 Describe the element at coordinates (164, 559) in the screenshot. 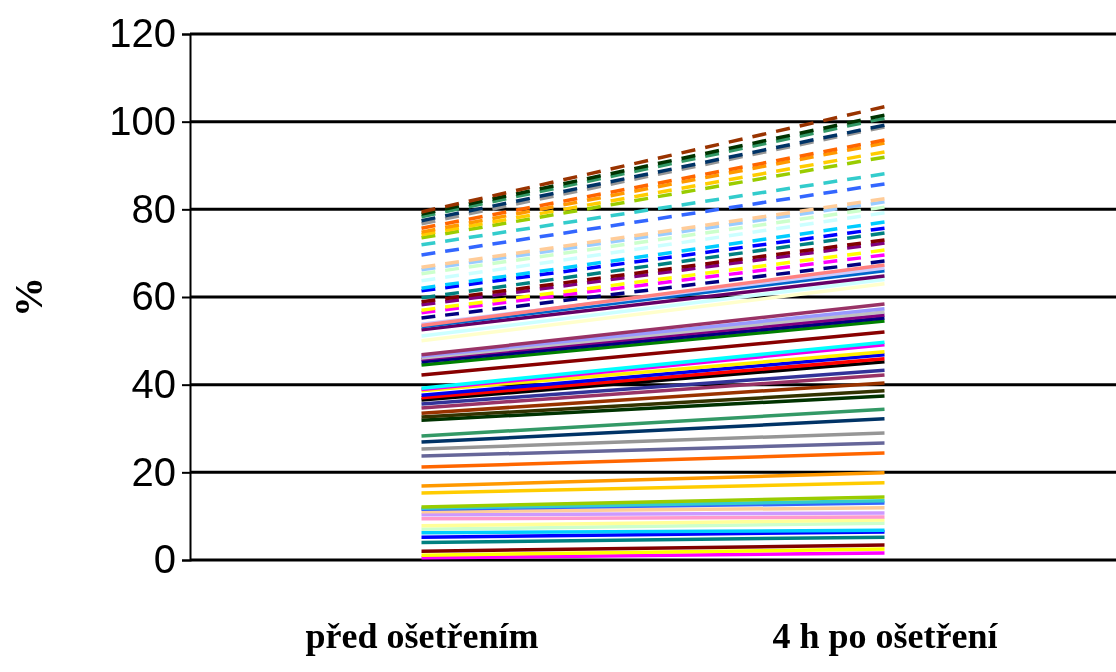

I see `y-tick-label: 0` at that location.